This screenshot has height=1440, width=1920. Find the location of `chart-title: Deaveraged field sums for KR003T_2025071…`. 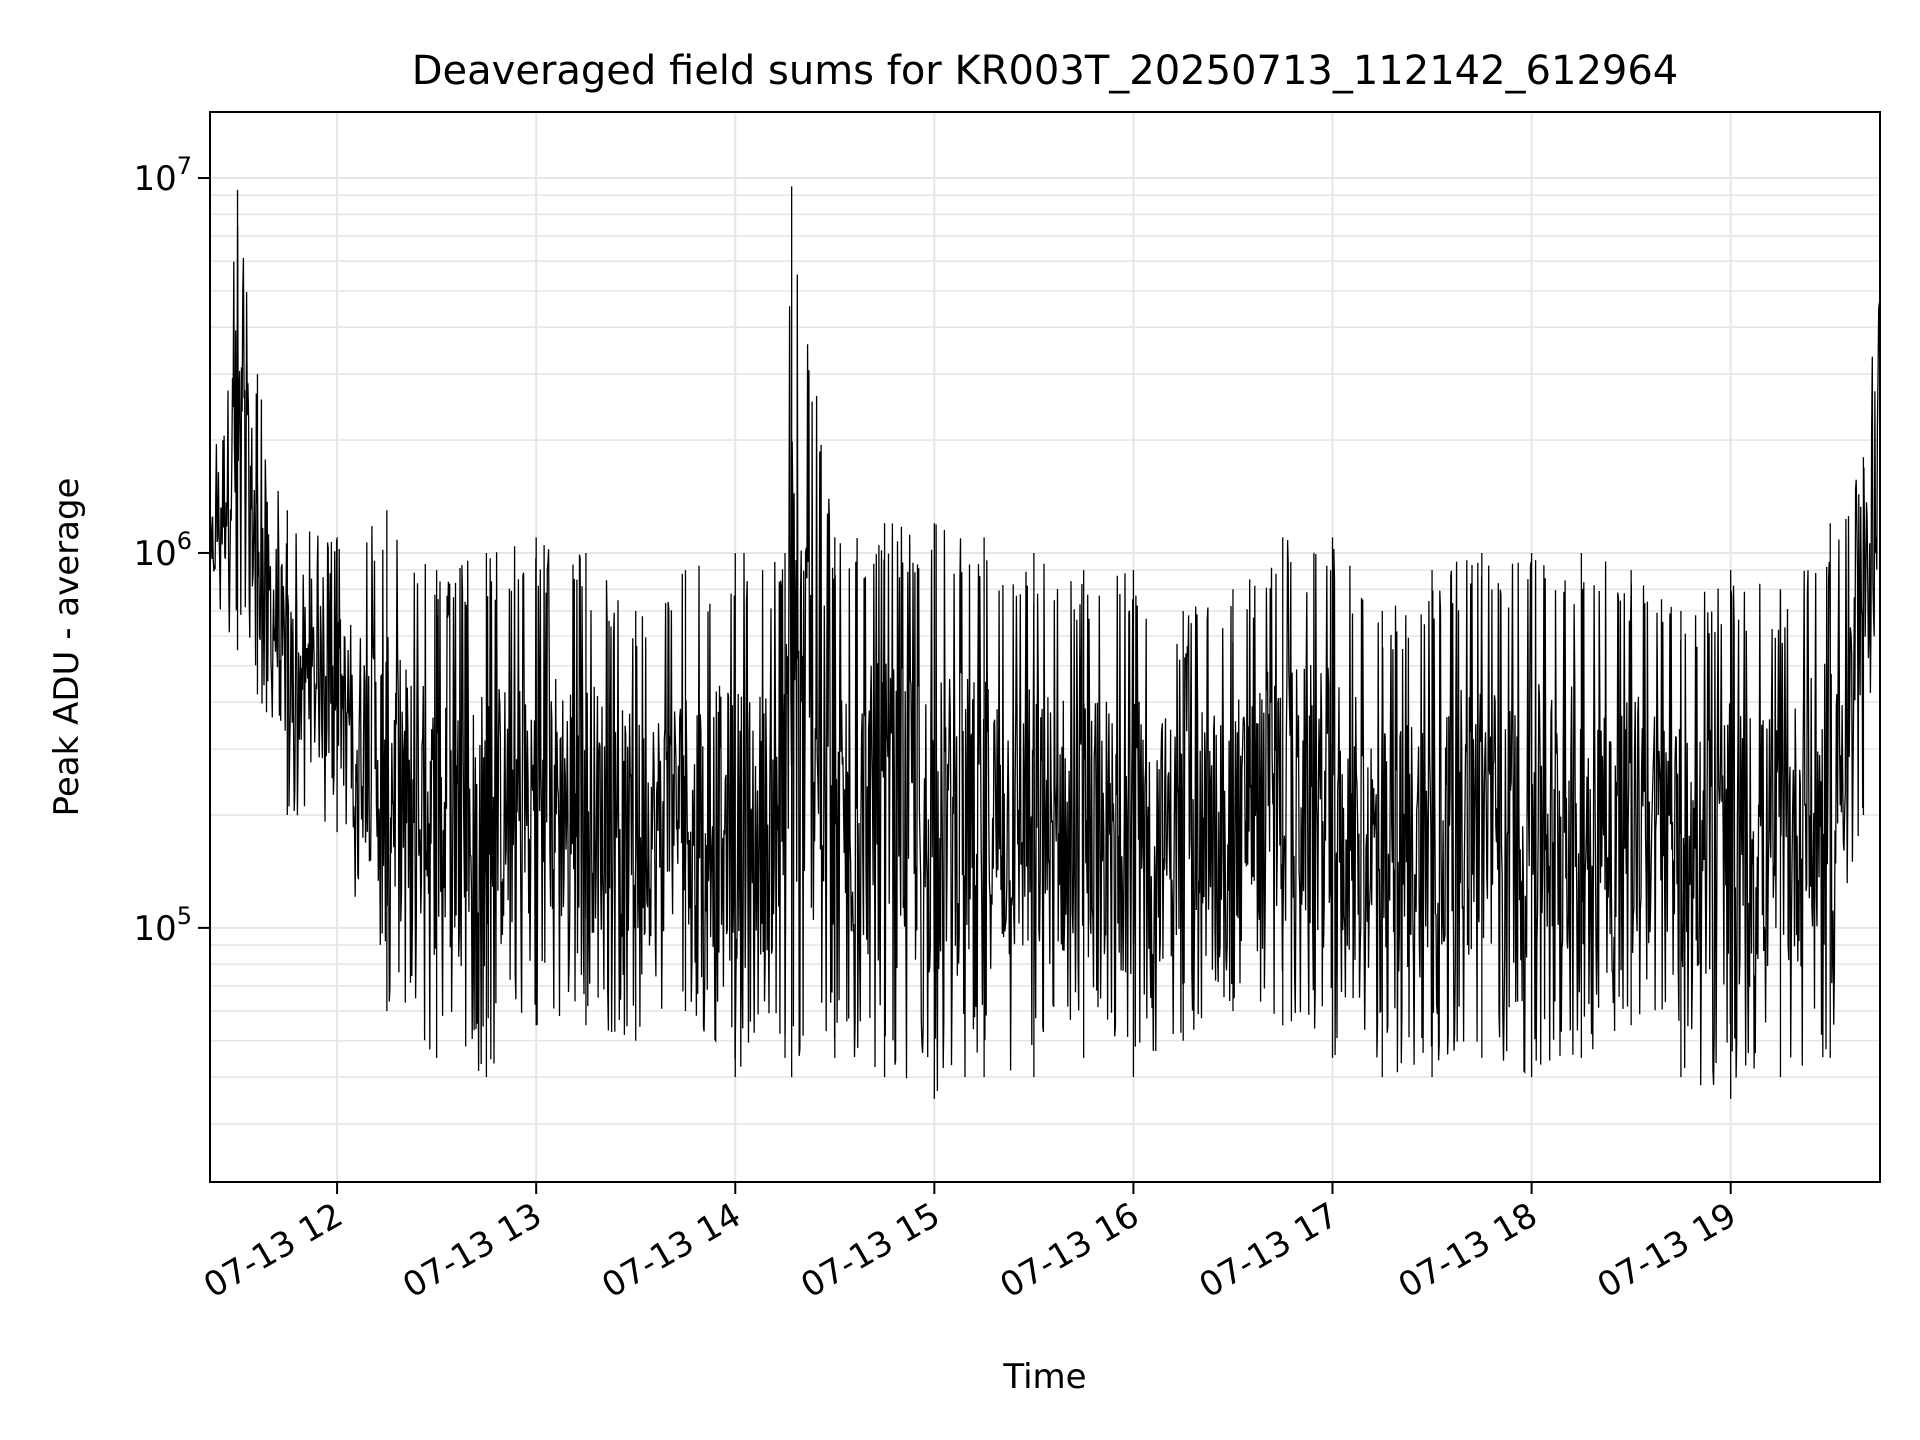

chart-title: Deaveraged field sums for KR003T_2025071… is located at coordinates (1045, 71).